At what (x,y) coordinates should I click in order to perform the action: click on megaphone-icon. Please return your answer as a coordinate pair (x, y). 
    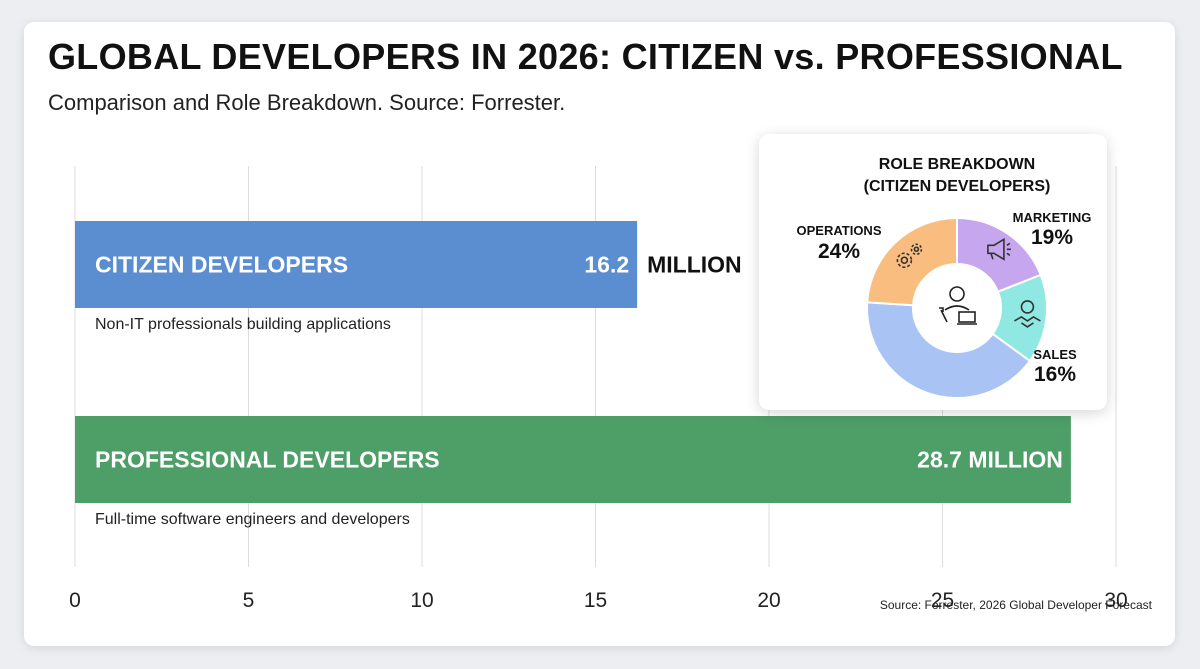
    Looking at the image, I should click on (999, 249).